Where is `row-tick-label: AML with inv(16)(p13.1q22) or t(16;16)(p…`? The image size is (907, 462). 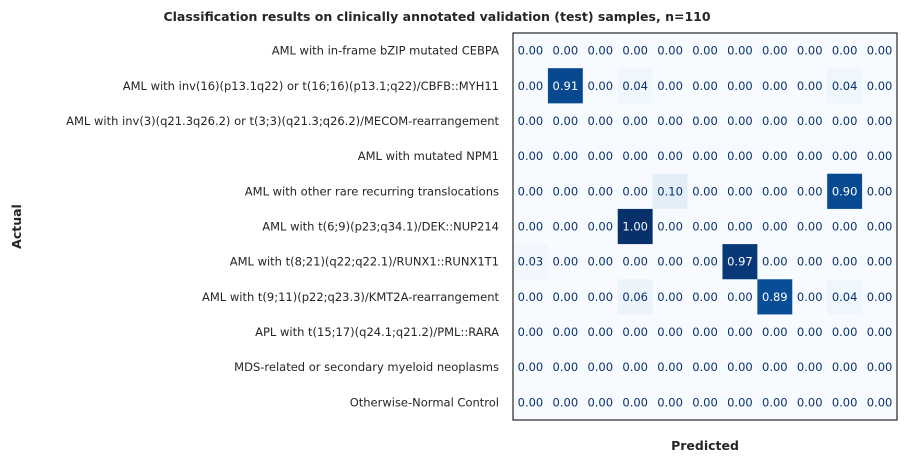 row-tick-label: AML with inv(16)(p13.1q22) or t(16;16)(p… is located at coordinates (311, 86).